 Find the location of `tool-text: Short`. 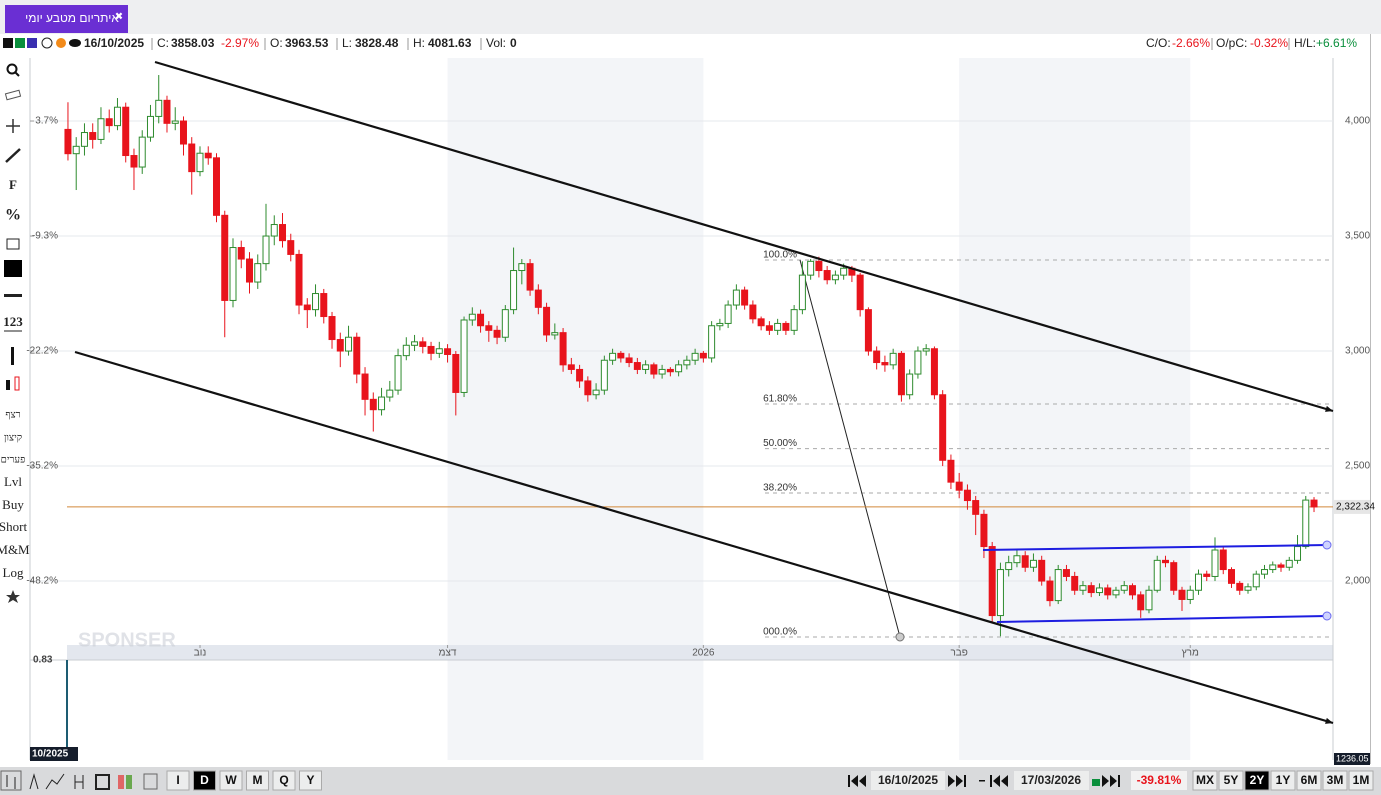

tool-text: Short is located at coordinates (13, 526).